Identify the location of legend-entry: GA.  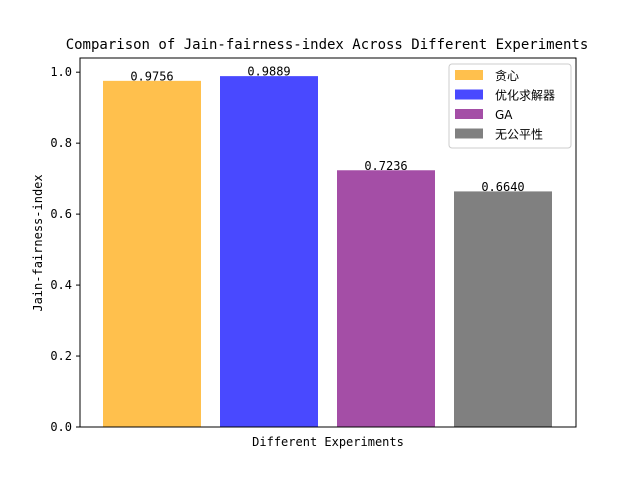
(504, 115).